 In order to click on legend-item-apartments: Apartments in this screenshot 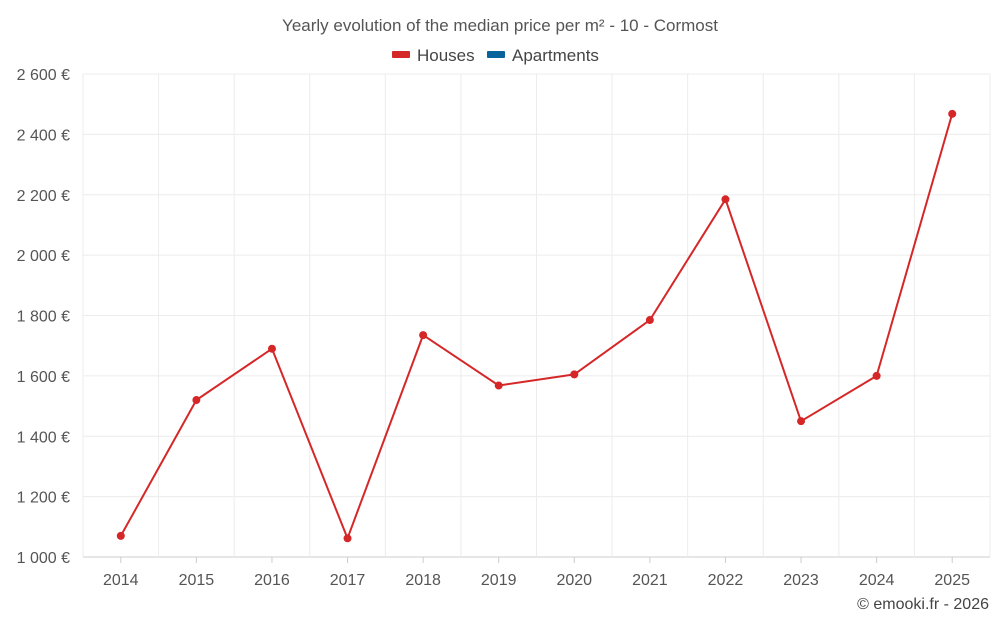, I will do `click(543, 55)`.